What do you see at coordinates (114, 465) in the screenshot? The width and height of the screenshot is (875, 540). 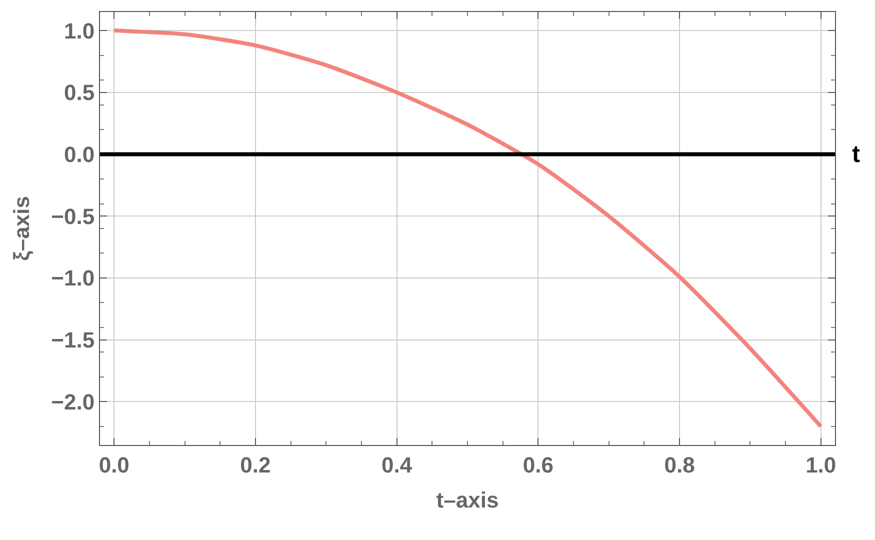 I see `x-tick-label: 0.0` at bounding box center [114, 465].